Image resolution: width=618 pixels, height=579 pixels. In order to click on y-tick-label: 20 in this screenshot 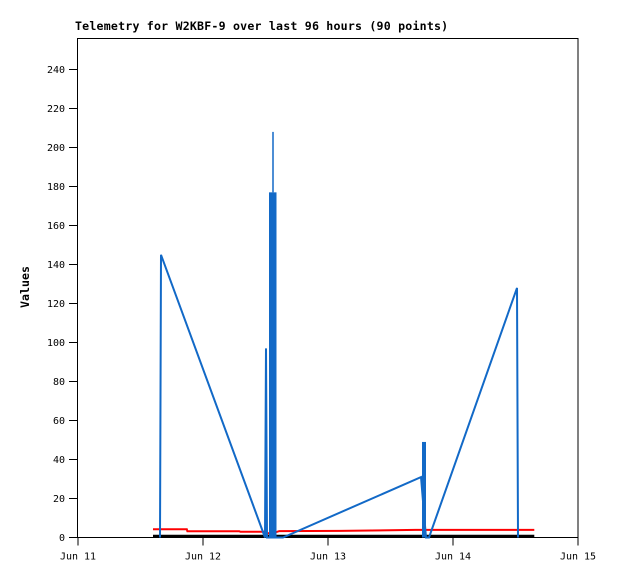, I will do `click(59, 499)`.